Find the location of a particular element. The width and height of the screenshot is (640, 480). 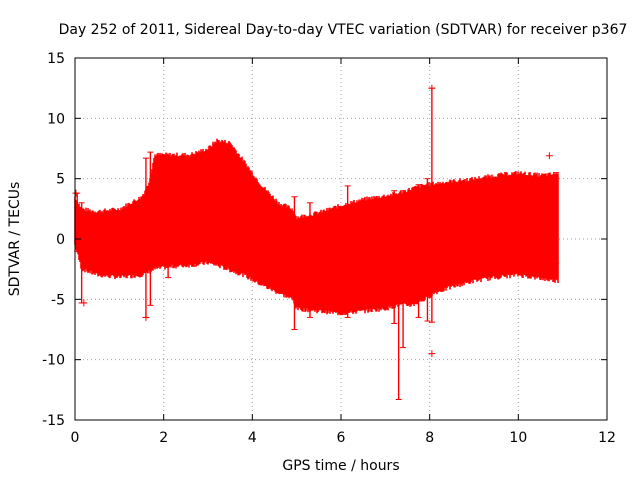

y-tick-label: 15 is located at coordinates (56, 59).